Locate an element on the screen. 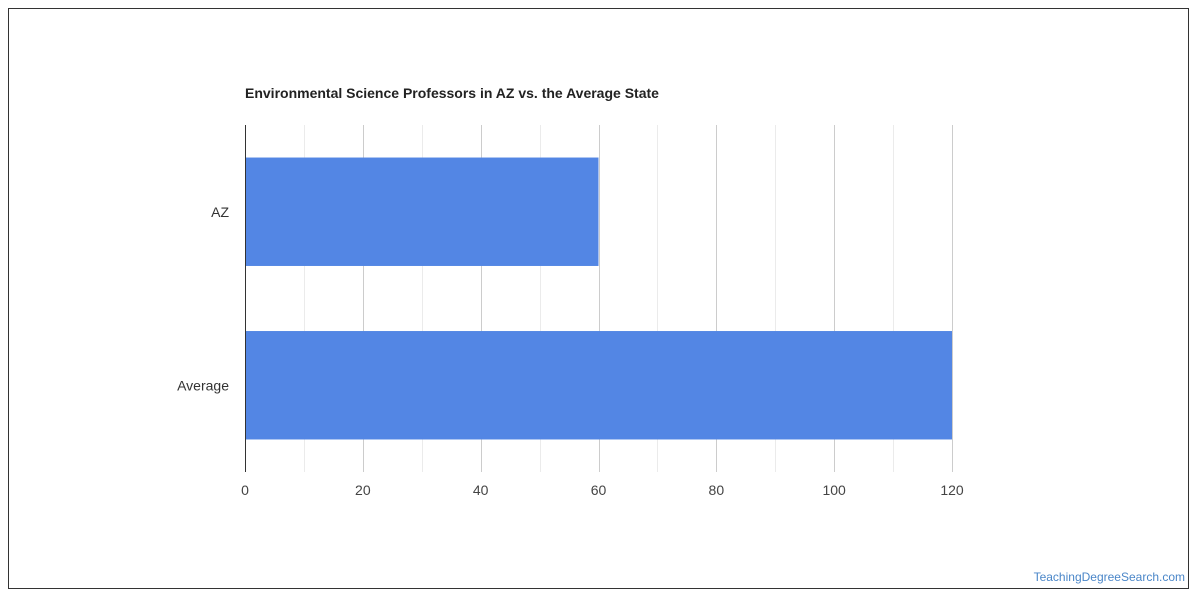 Image resolution: width=1200 pixels, height=600 pixels. x-tick-label: 100 is located at coordinates (834, 490).